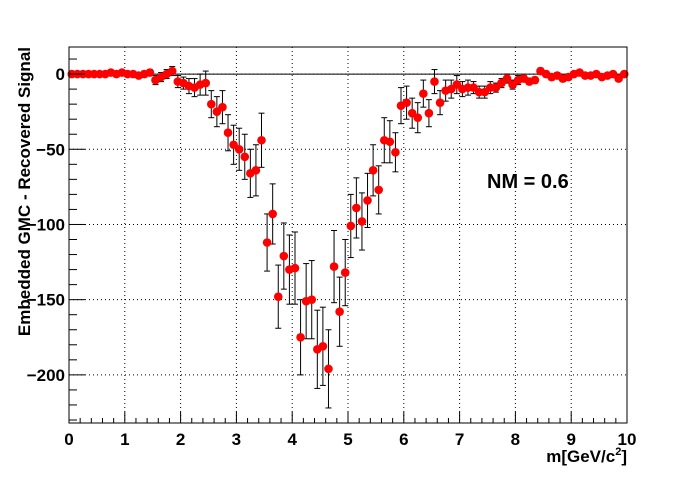 The width and height of the screenshot is (696, 477). What do you see at coordinates (515, 439) in the screenshot?
I see `x-tick-label: 8` at bounding box center [515, 439].